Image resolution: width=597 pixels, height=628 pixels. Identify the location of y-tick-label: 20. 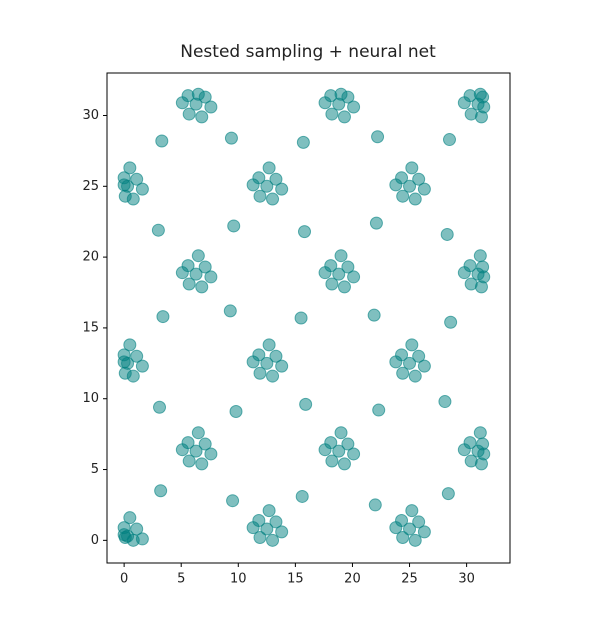
(90, 257).